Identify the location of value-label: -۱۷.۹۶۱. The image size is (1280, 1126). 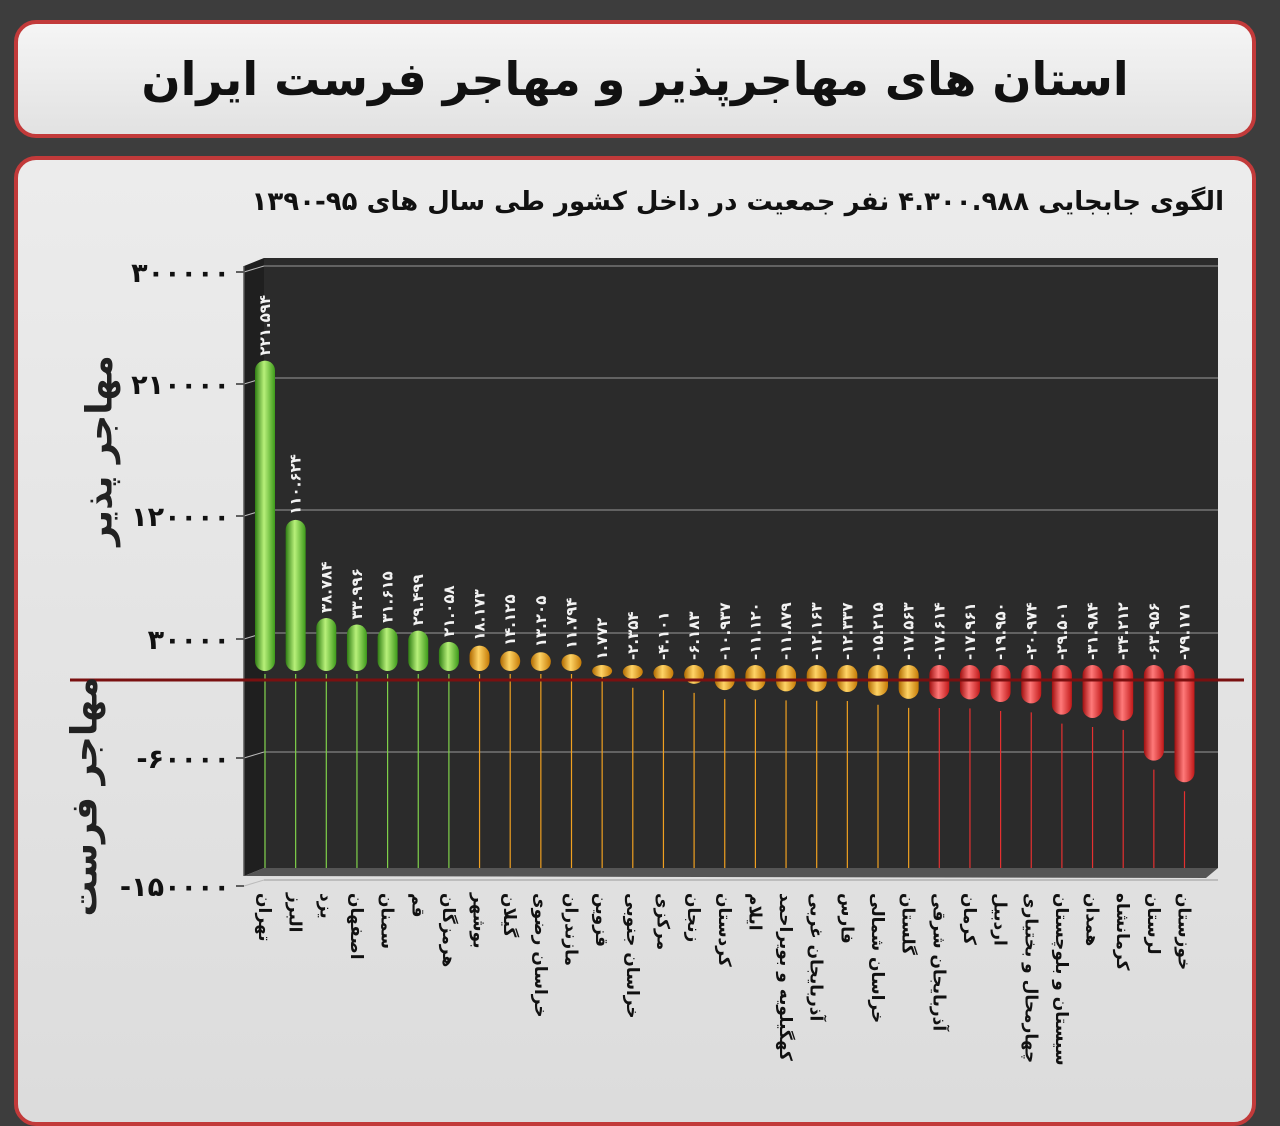
(970, 631).